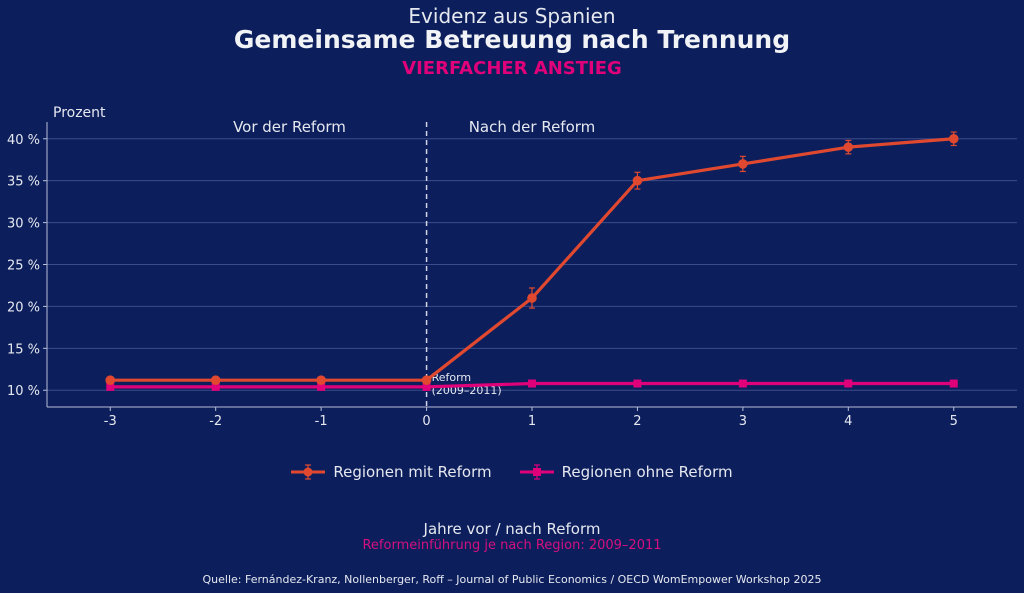  What do you see at coordinates (23, 266) in the screenshot?
I see `y-tick-label: 25 %` at bounding box center [23, 266].